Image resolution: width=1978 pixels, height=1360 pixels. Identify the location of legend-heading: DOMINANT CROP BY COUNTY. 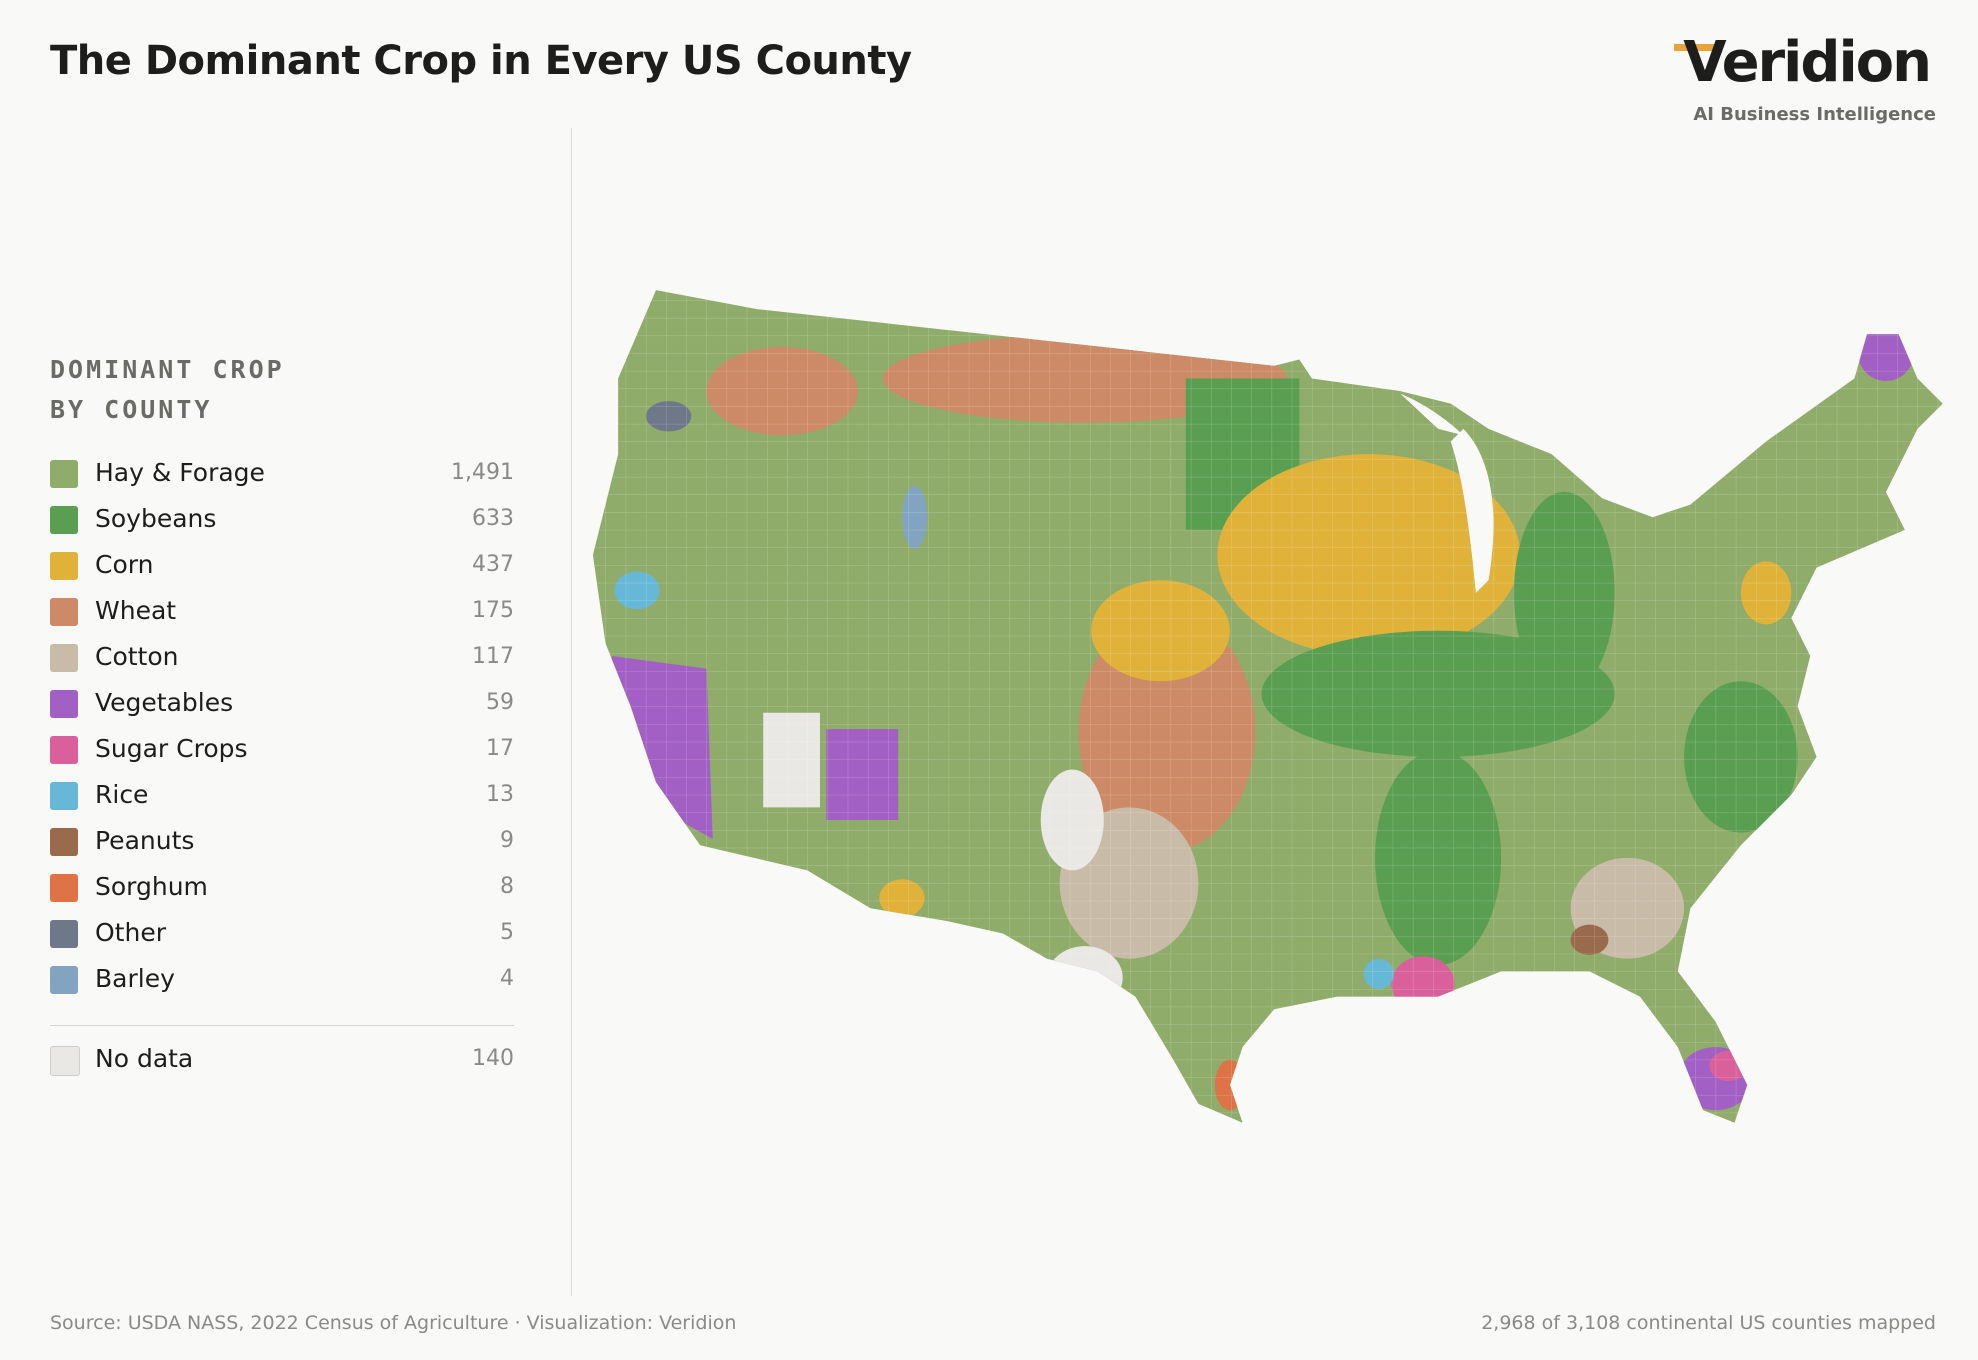
(167, 390).